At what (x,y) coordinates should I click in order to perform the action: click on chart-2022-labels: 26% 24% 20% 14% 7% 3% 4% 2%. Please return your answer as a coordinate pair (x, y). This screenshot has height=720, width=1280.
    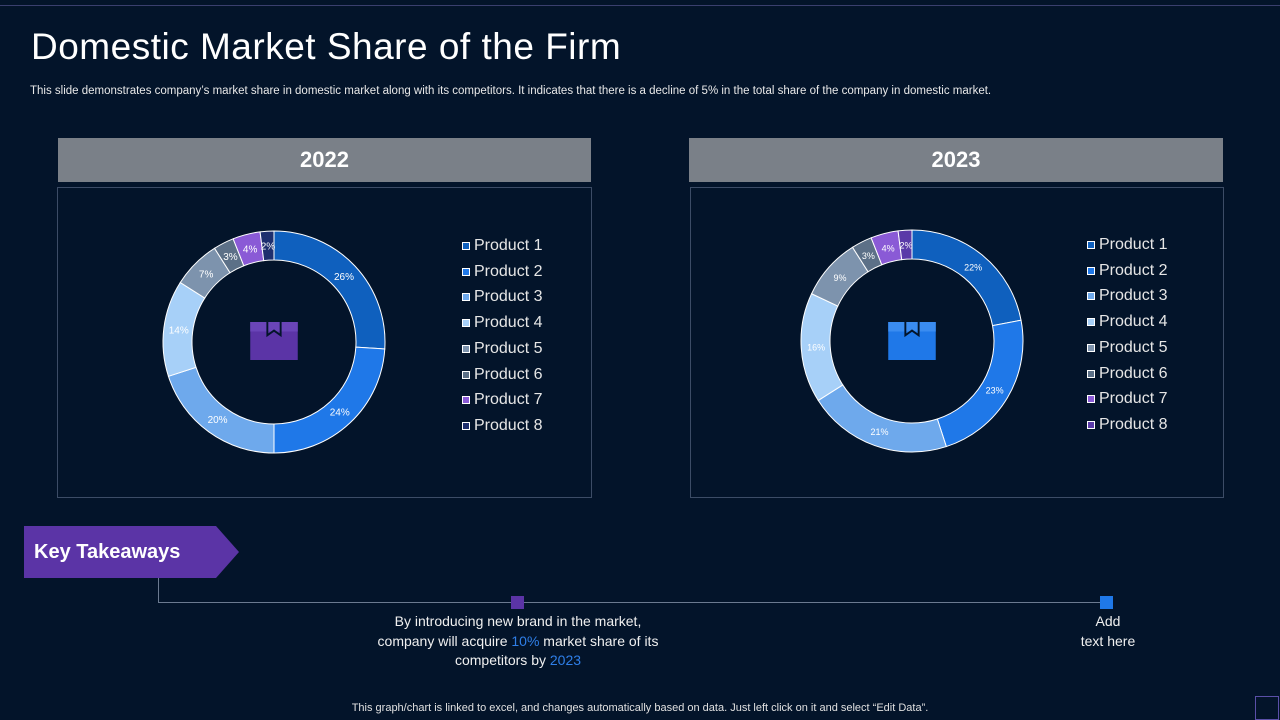
    Looking at the image, I should click on (261, 334).